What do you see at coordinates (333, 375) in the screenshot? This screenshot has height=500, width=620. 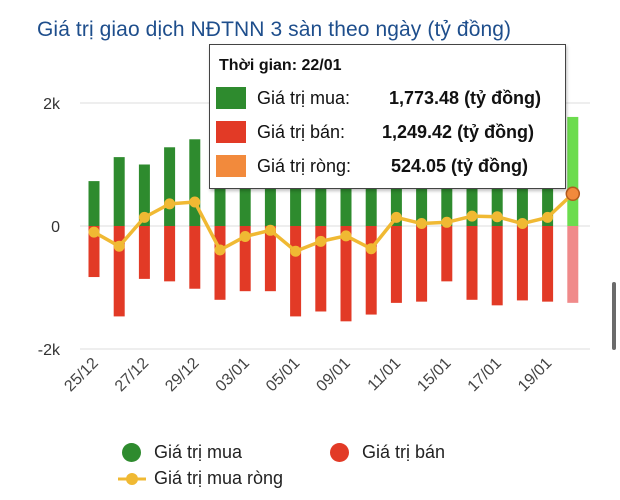 I see `x-tick-label: 09/01` at bounding box center [333, 375].